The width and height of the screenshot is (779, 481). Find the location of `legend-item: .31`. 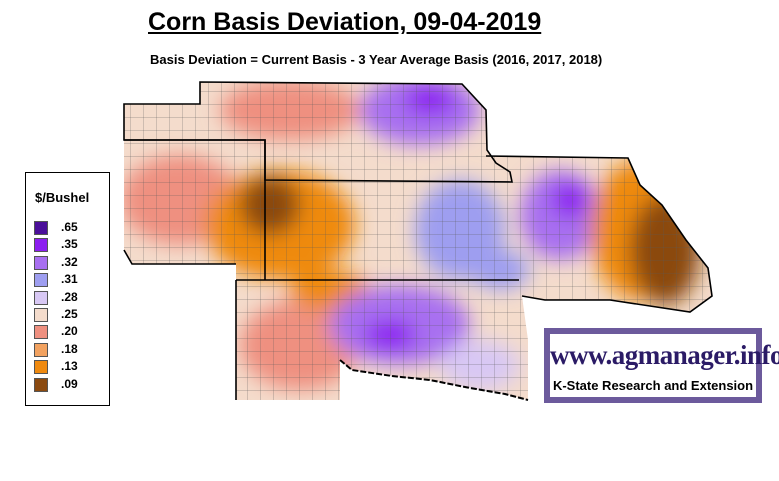

legend-item: .31 is located at coordinates (70, 280).